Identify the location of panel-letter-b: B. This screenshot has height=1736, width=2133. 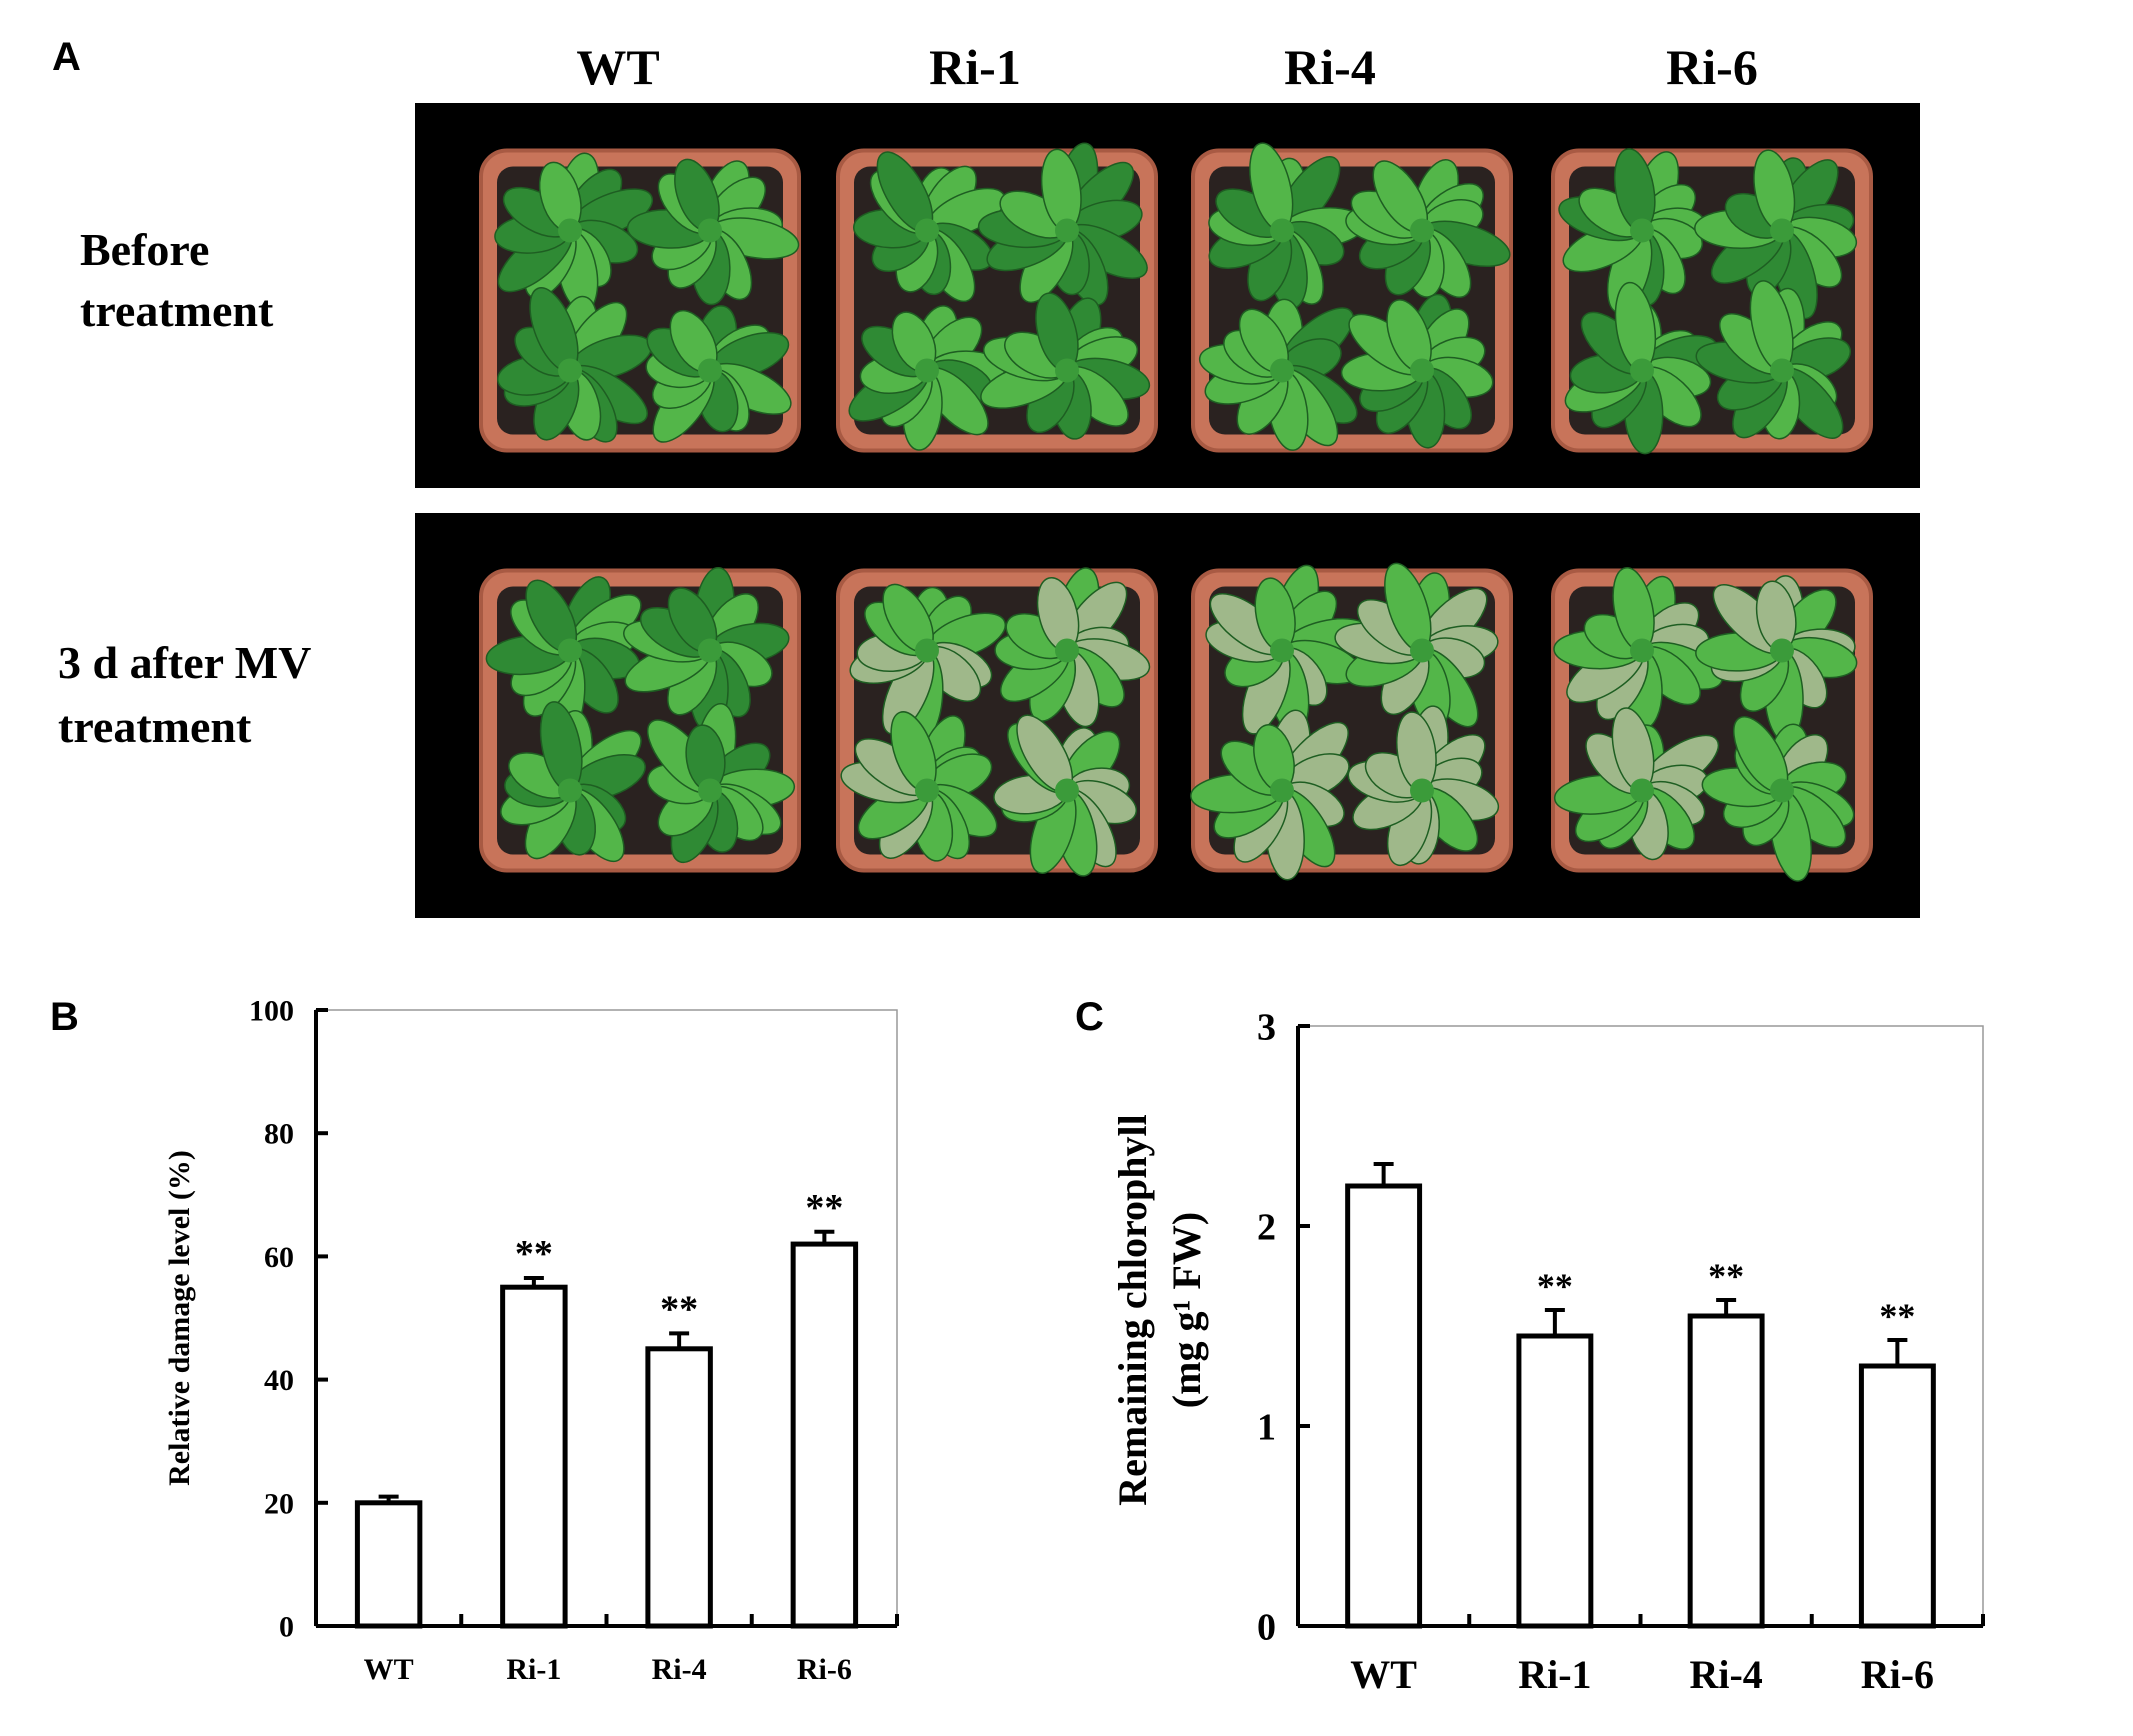
(64, 1017).